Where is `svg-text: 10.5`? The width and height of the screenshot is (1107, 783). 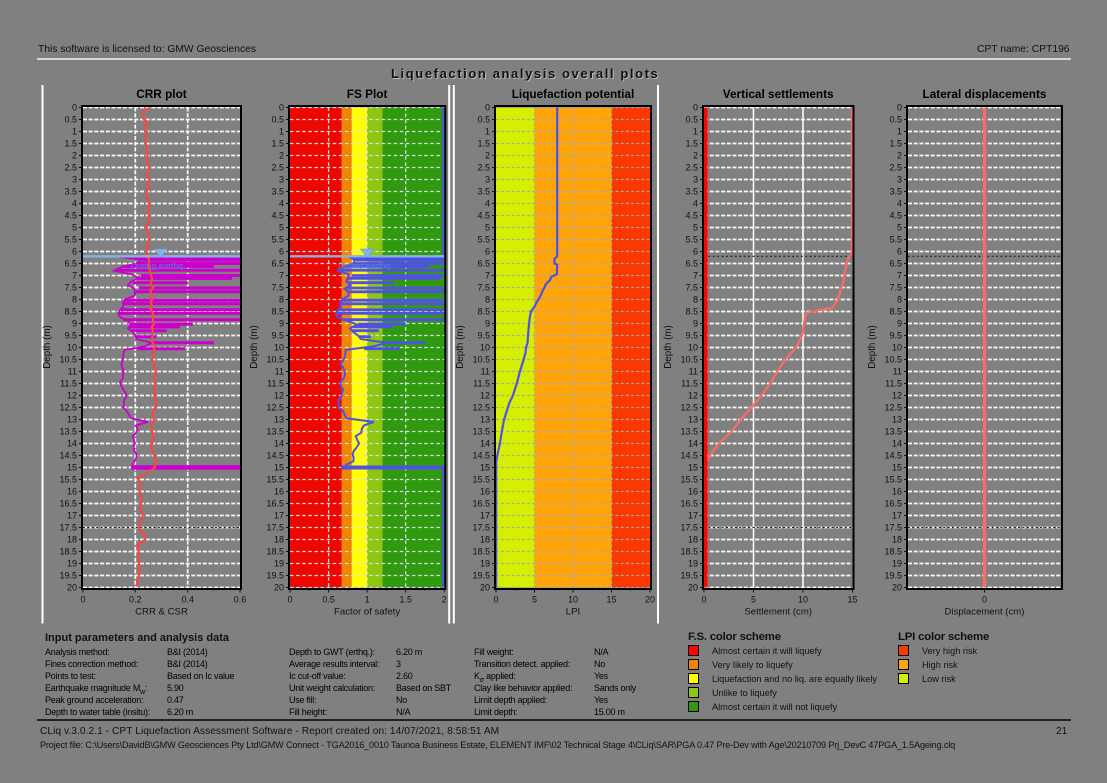 svg-text: 10.5 is located at coordinates (893, 360).